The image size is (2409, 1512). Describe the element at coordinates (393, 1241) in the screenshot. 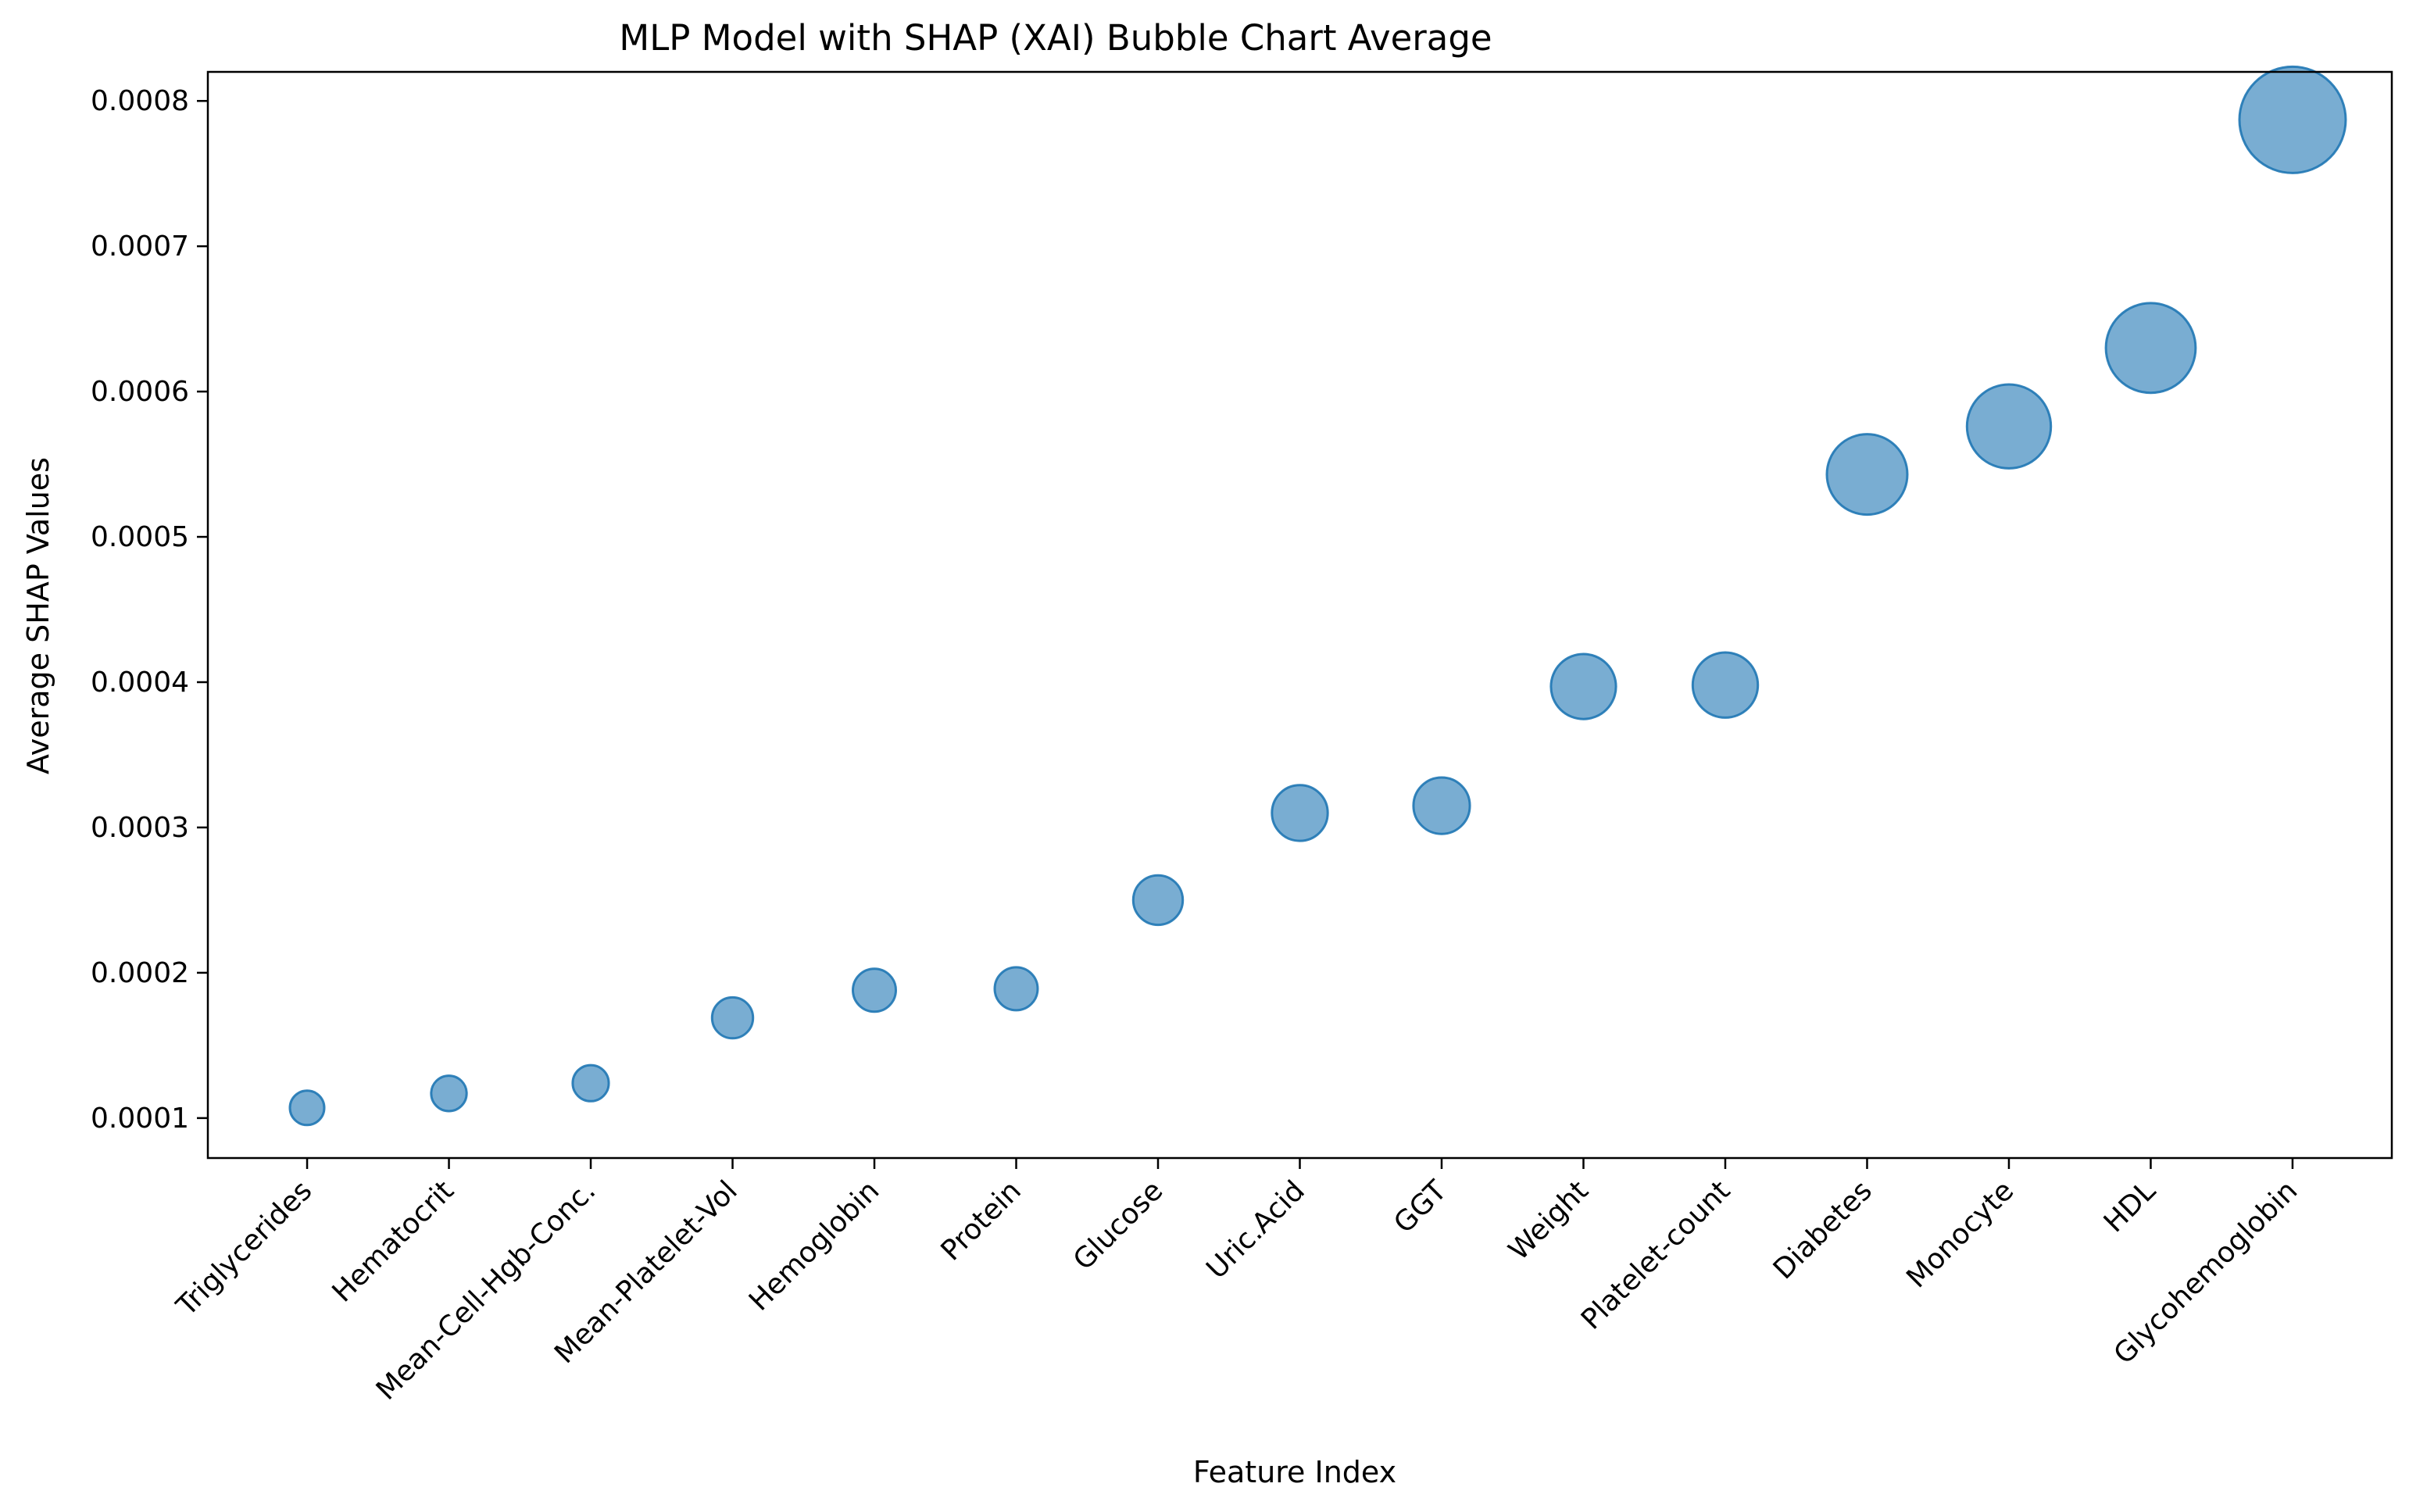

I see `x-tick-label: Hematocrit` at that location.